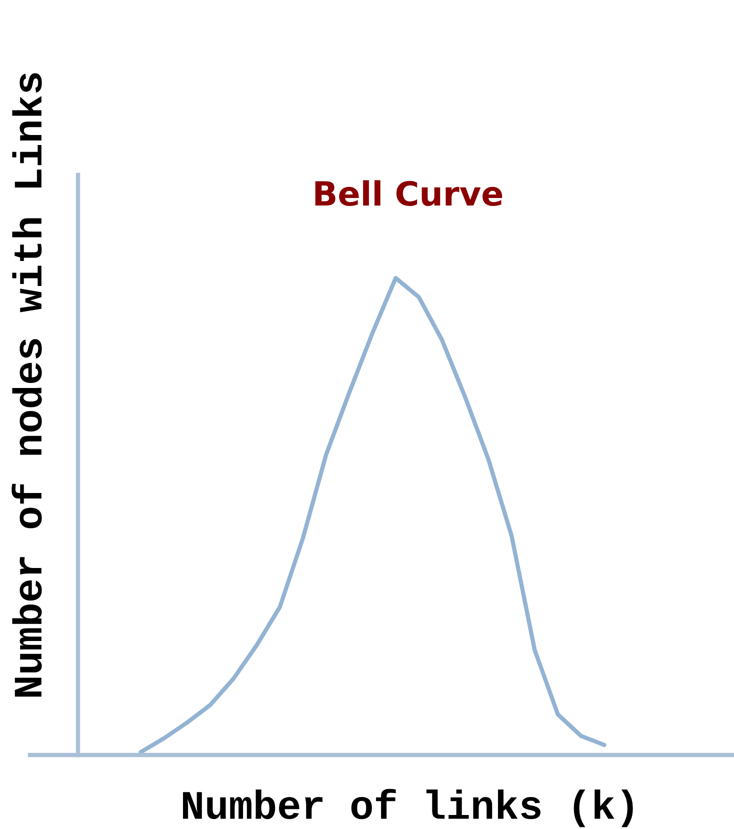 Image resolution: width=734 pixels, height=829 pixels. What do you see at coordinates (408, 808) in the screenshot?
I see `x-axis-title: Number of links (k)` at bounding box center [408, 808].